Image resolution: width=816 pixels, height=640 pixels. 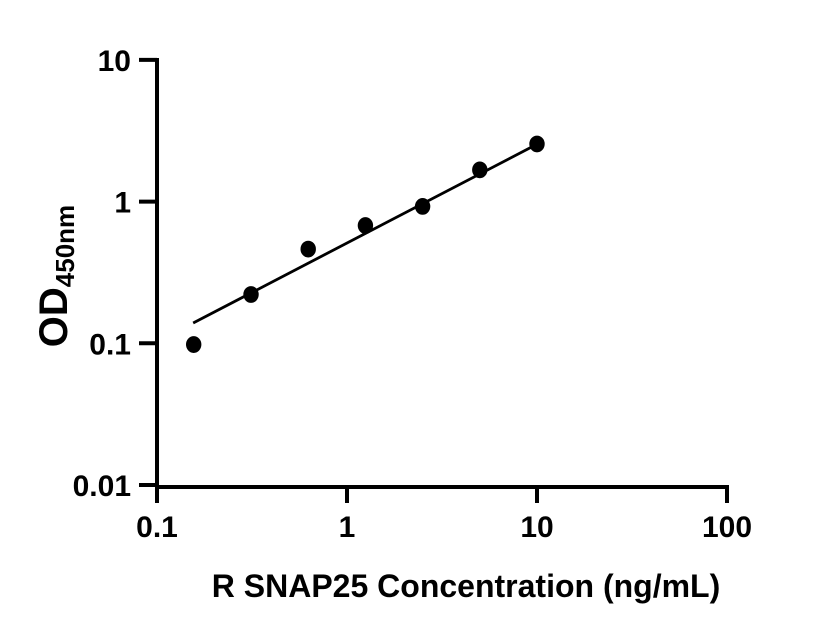 I want to click on y-axis-title: OD450nm, so click(x=56, y=276).